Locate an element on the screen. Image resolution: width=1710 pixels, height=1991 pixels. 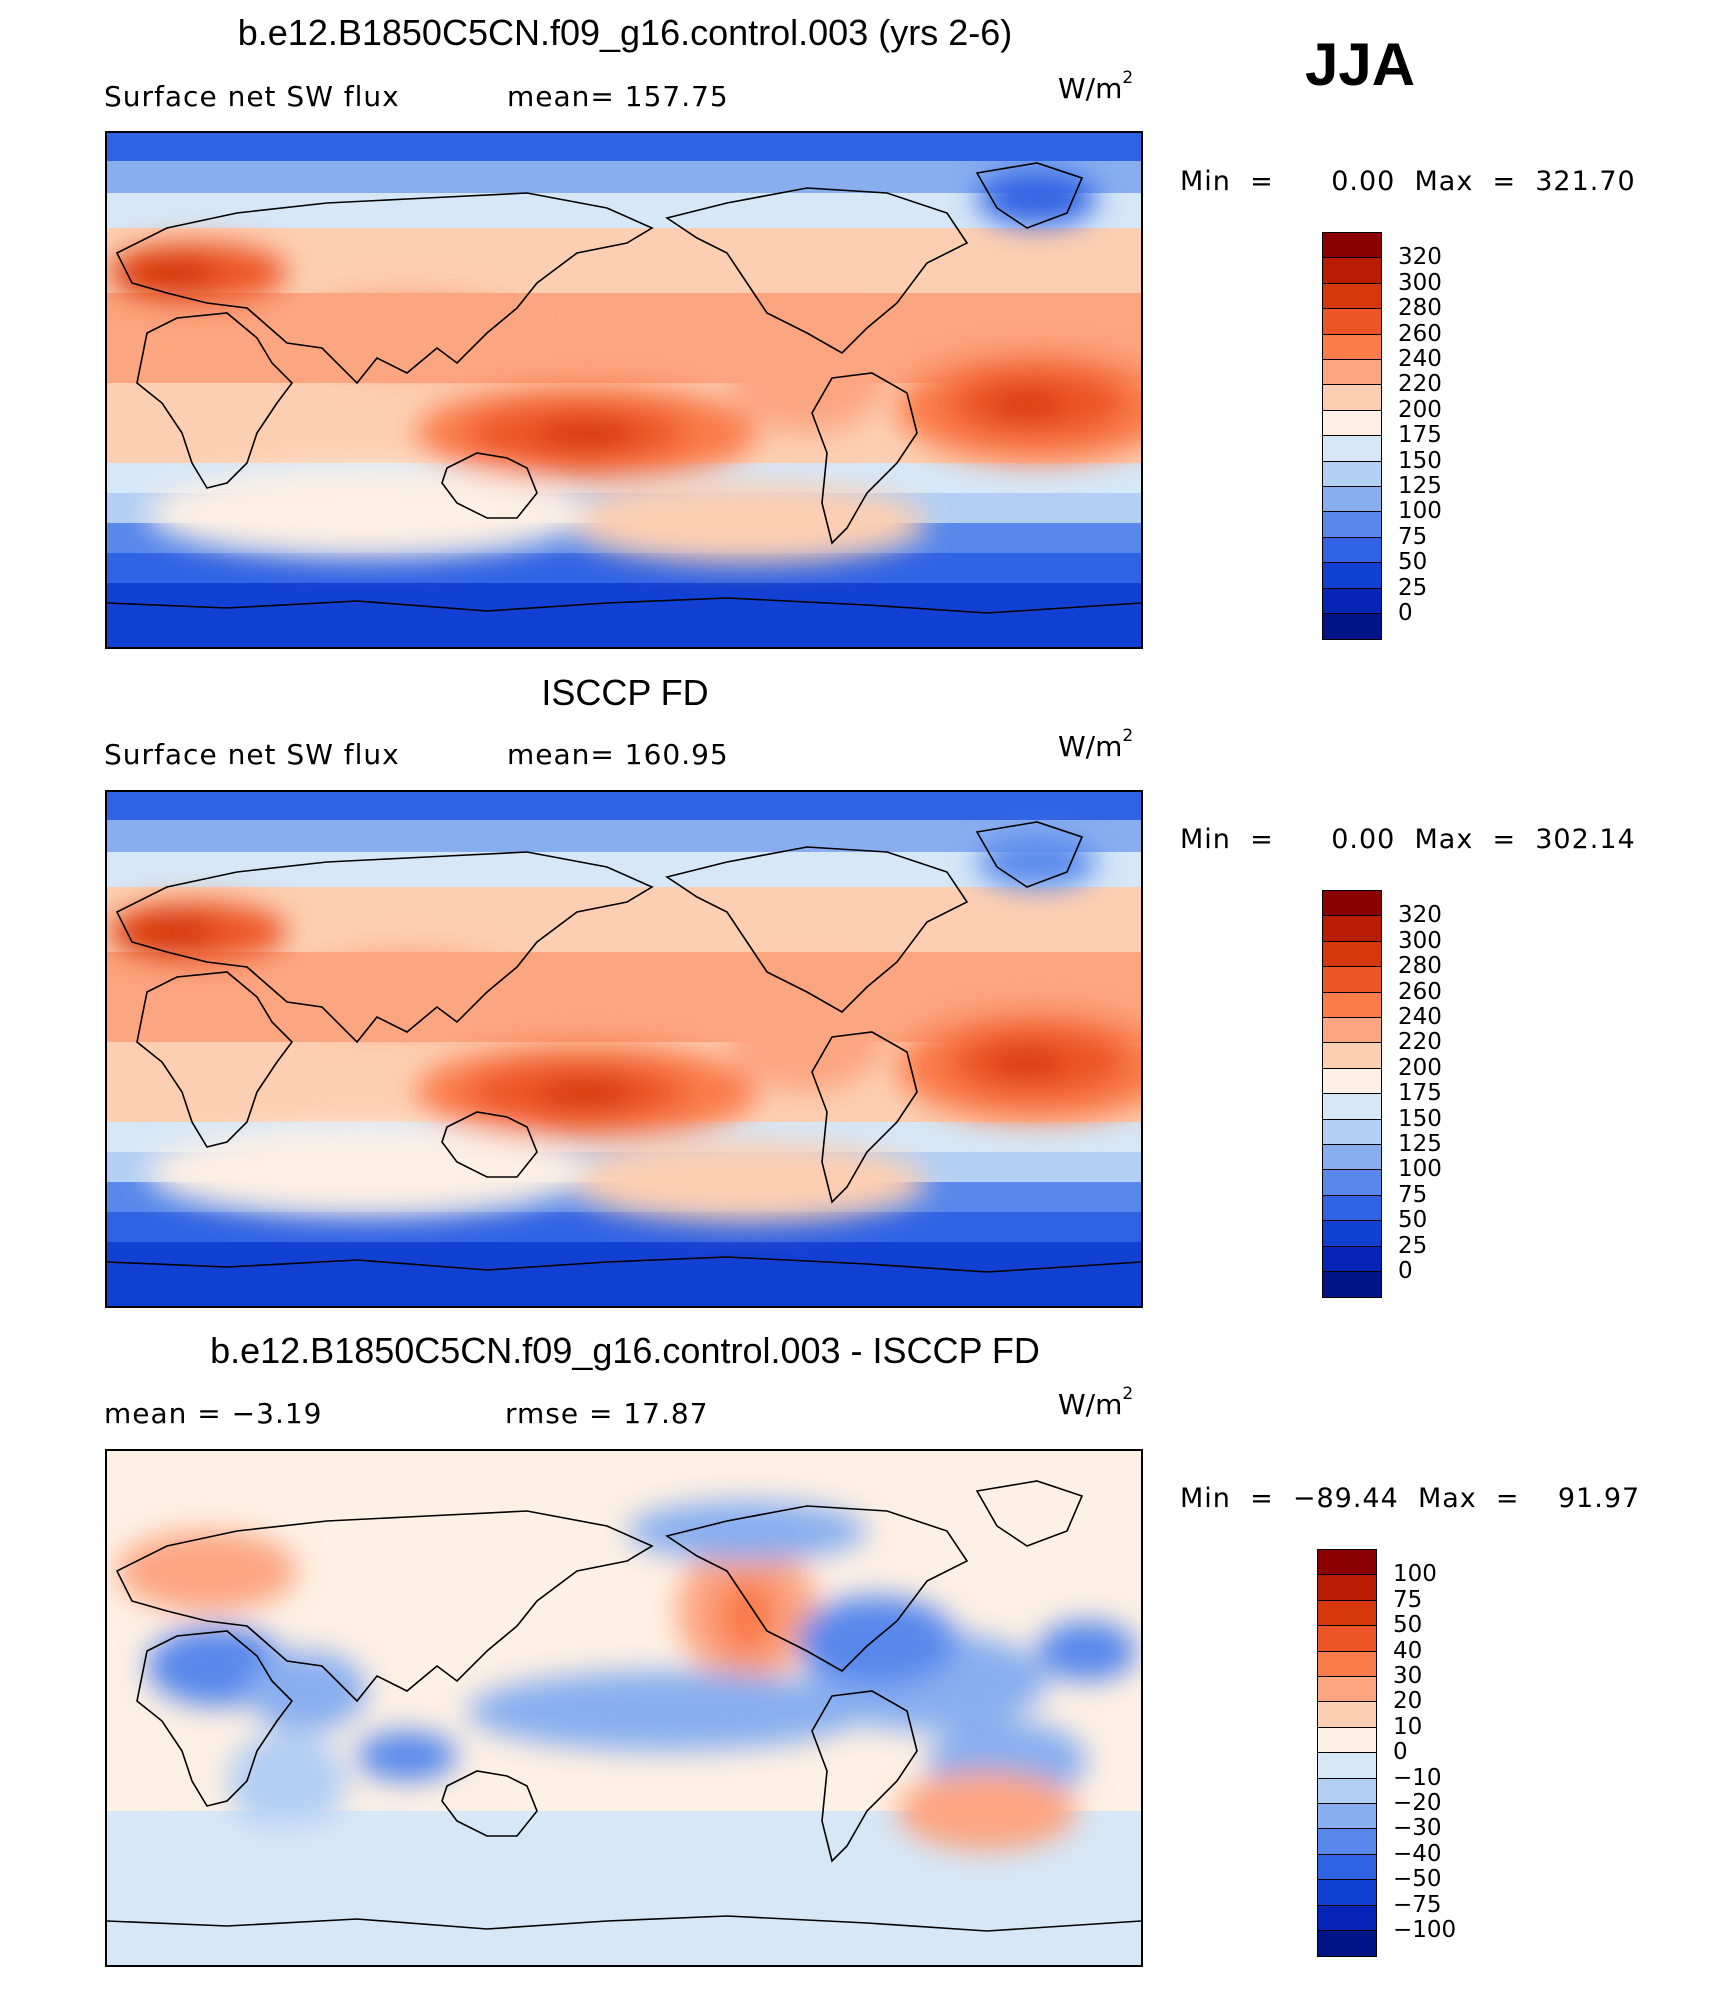
panel-3-mean-label: mean = −3.19 is located at coordinates (213, 1413).